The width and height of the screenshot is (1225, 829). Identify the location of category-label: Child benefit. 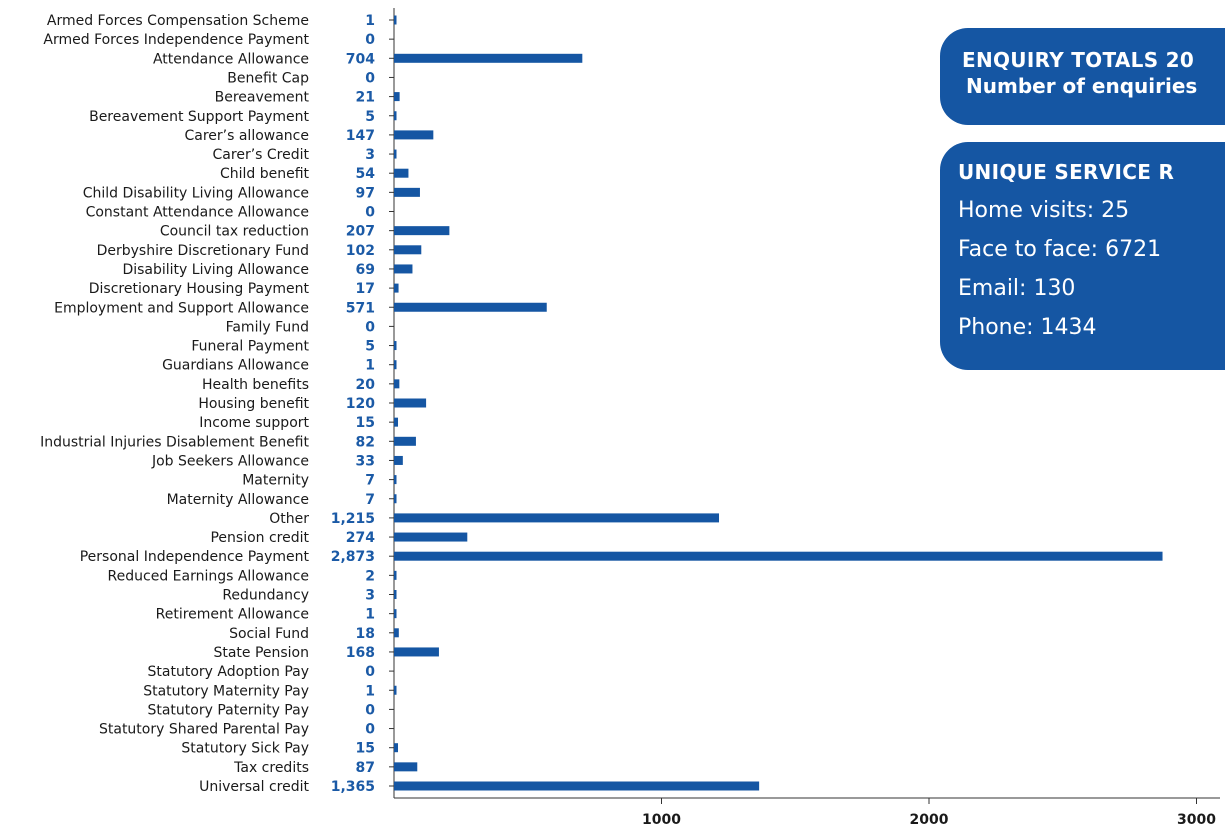
(265, 174).